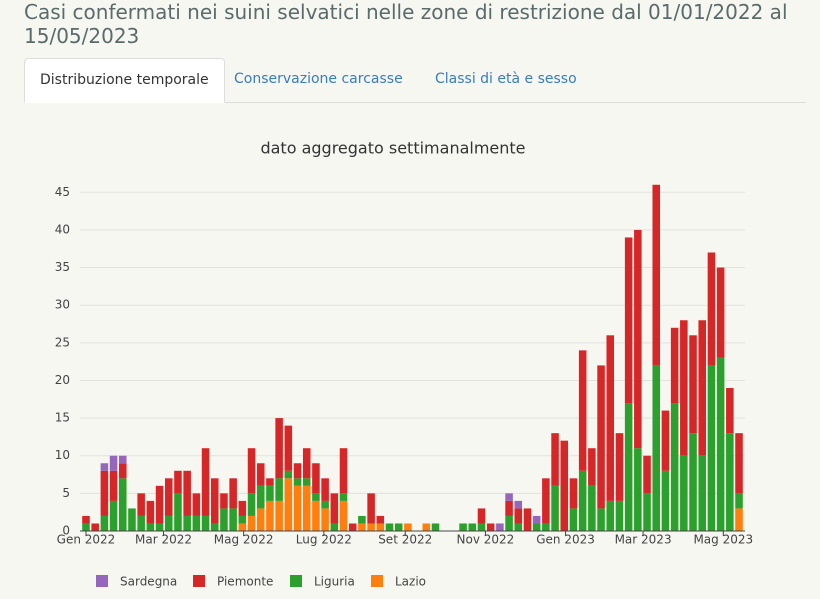  What do you see at coordinates (62, 267) in the screenshot?
I see `y-tick-label: 35` at bounding box center [62, 267].